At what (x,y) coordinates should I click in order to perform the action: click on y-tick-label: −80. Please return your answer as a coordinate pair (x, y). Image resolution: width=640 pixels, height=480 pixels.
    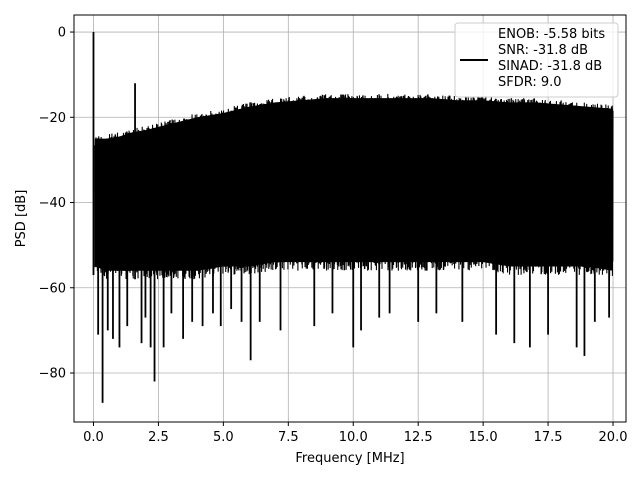
    Looking at the image, I should click on (52, 373).